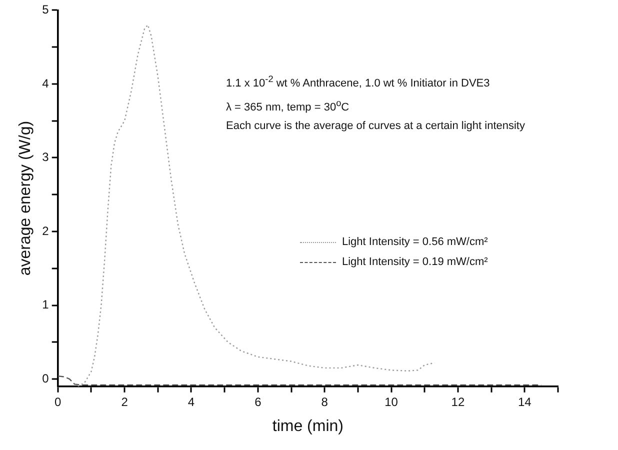 The height and width of the screenshot is (450, 618). Describe the element at coordinates (191, 401) in the screenshot. I see `x-tick-label: 4` at that location.